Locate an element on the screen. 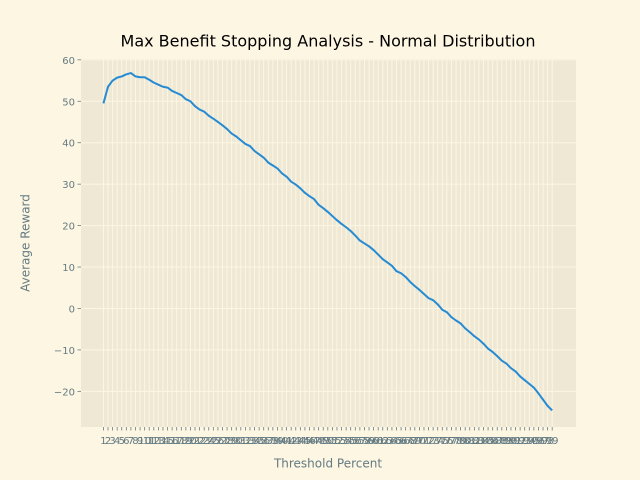  x-axis-label: Threshold Percent is located at coordinates (327, 464).